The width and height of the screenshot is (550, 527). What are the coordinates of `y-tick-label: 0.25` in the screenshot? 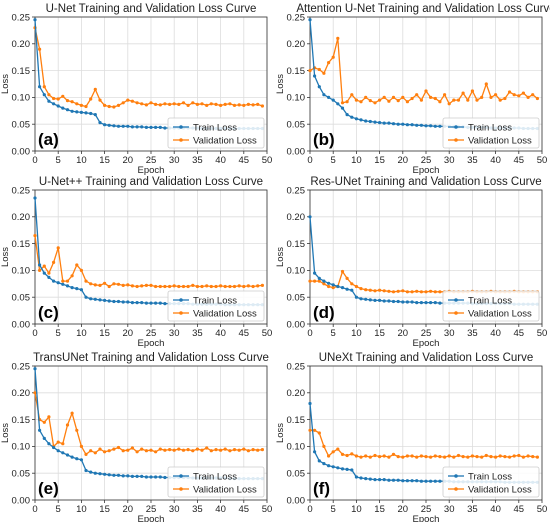 It's located at (296, 190).